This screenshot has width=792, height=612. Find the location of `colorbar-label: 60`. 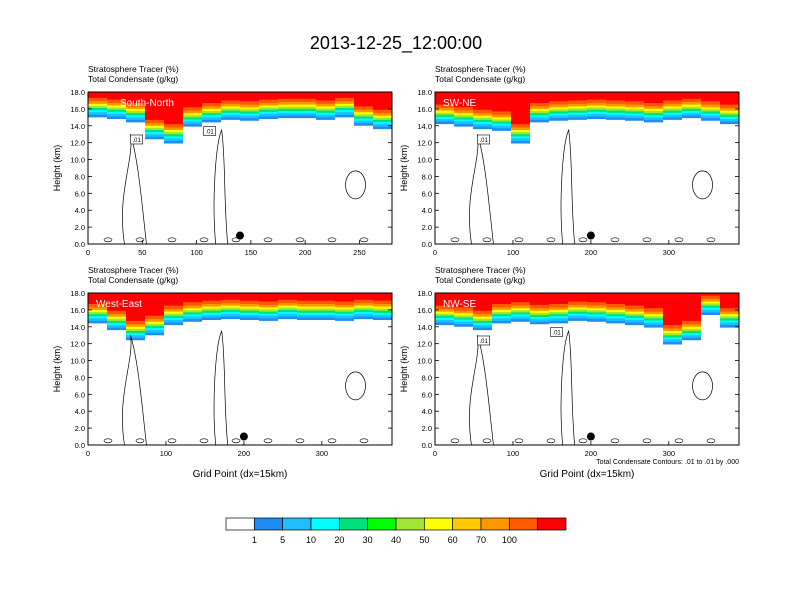

colorbar-label: 60 is located at coordinates (453, 540).